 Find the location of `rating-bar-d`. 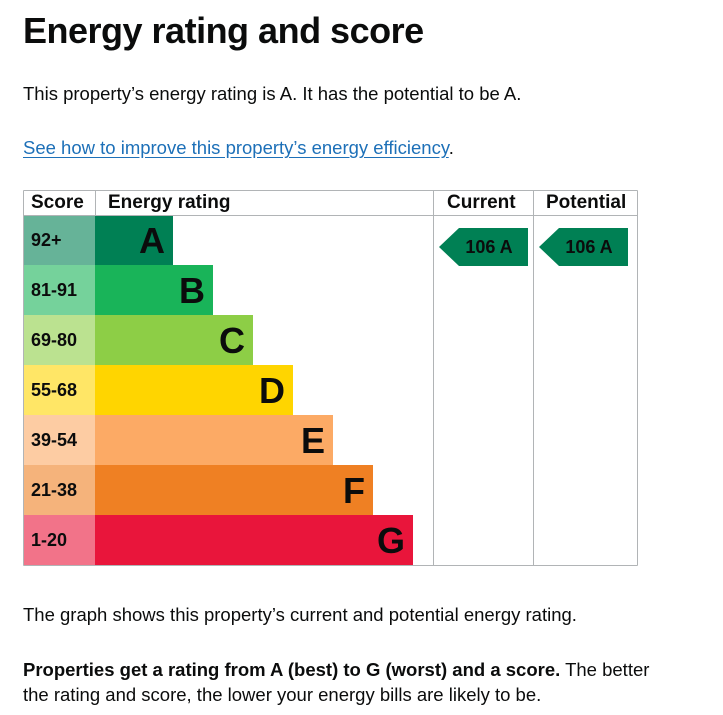

rating-bar-d is located at coordinates (194, 390).